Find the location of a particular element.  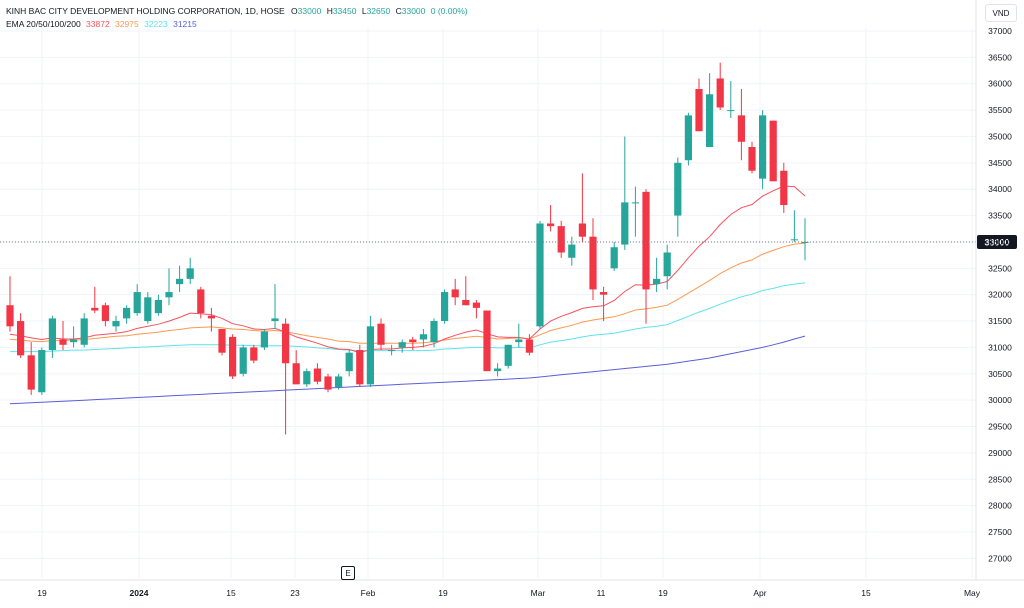

ema200-path is located at coordinates (407, 370).